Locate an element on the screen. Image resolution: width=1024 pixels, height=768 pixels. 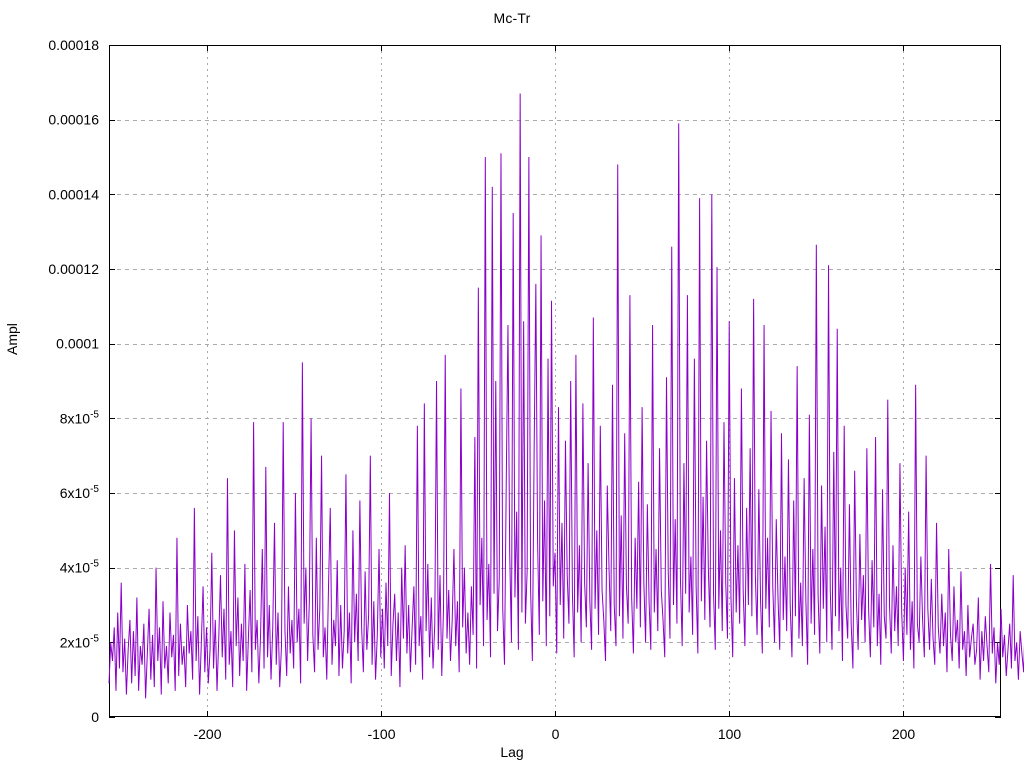
y-tick-label: 0.00012 is located at coordinates (73, 269).